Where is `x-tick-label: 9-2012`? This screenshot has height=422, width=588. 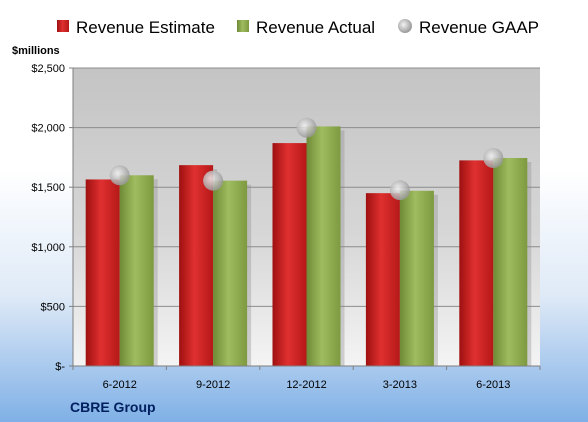
x-tick-label: 9-2012 is located at coordinates (213, 385).